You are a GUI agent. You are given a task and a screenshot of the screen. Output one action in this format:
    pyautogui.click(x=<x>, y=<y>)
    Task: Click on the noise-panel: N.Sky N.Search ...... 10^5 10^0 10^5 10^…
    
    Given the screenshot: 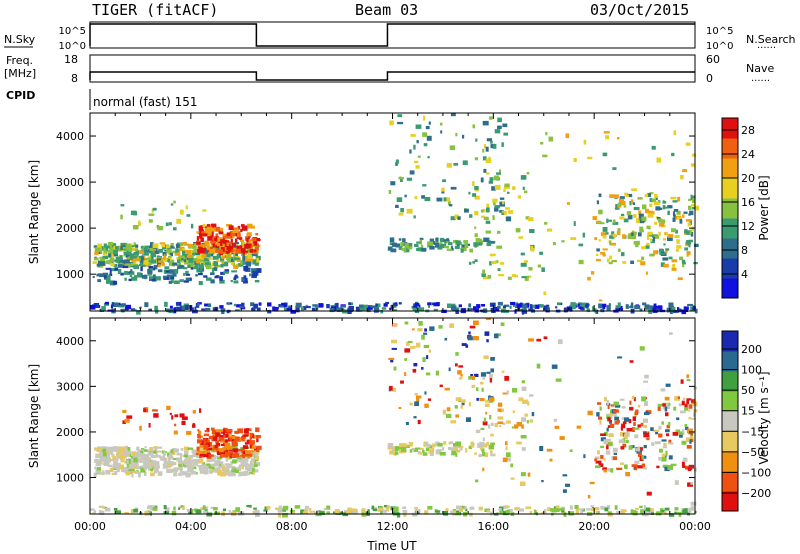 What is the action you would take?
    pyautogui.click(x=400, y=36)
    